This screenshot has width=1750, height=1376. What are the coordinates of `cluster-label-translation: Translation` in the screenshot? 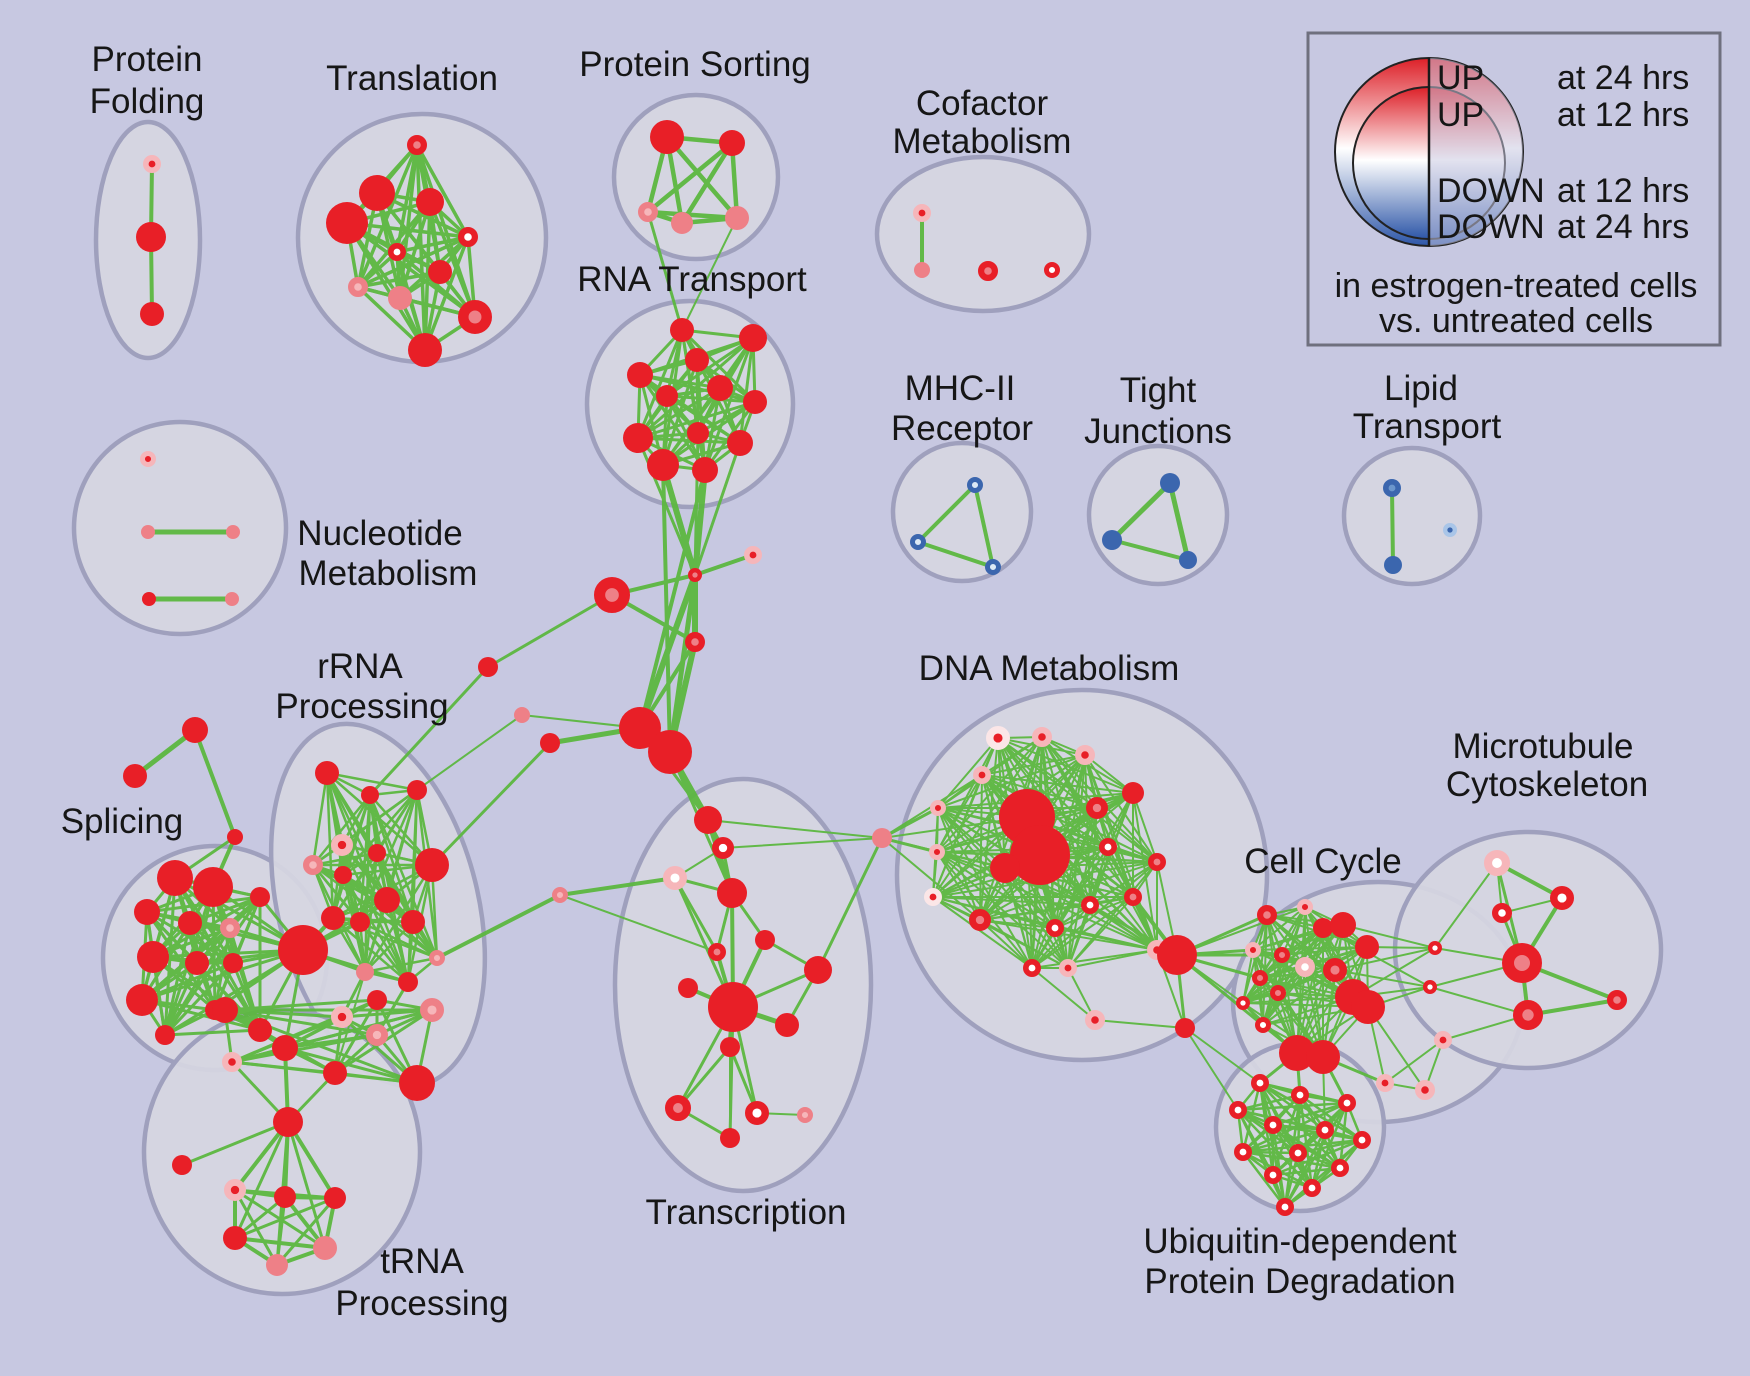 It's located at (412, 78).